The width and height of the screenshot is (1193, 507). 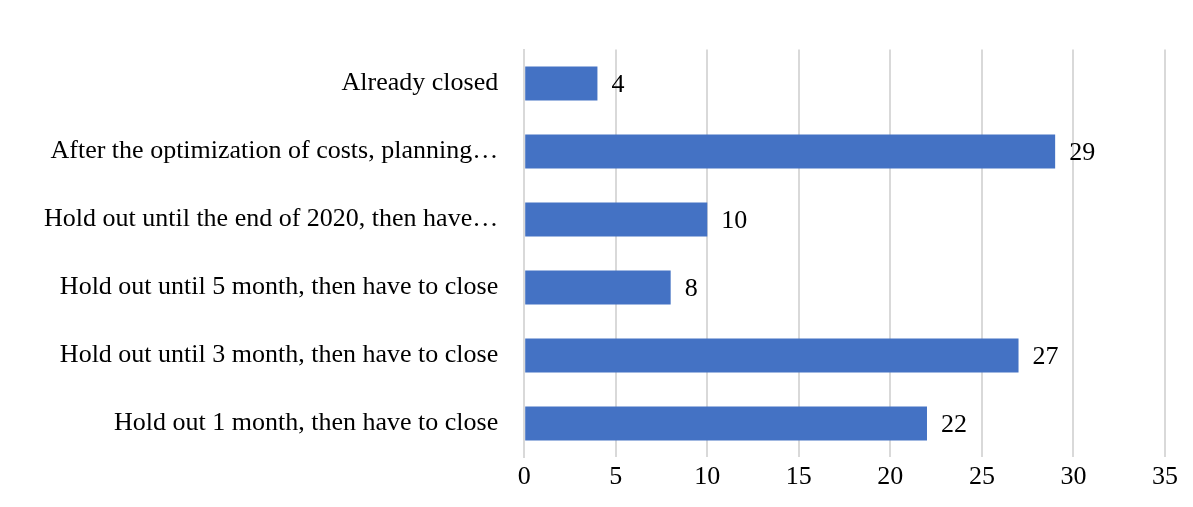 I want to click on x-tick-label: 35, so click(x=1165, y=475).